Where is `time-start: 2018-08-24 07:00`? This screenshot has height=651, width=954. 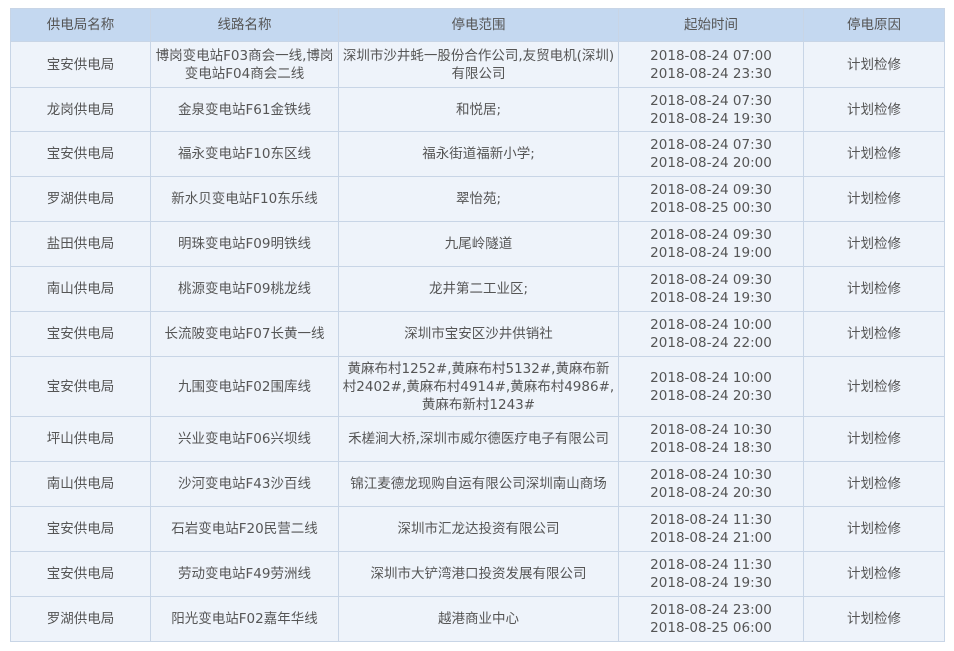
time-start: 2018-08-24 07:00 is located at coordinates (711, 55).